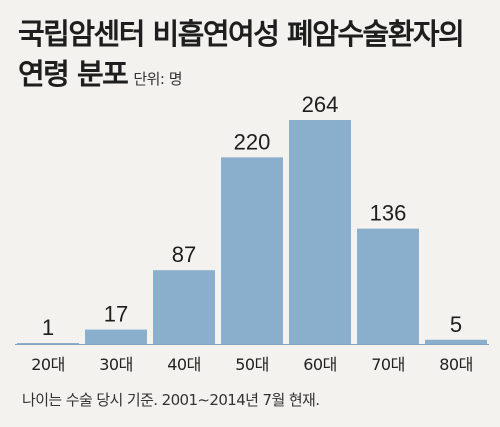 This screenshot has width=500, height=427. What do you see at coordinates (240, 76) in the screenshot?
I see `title-line-2: 연령 분포 단위: 명` at bounding box center [240, 76].